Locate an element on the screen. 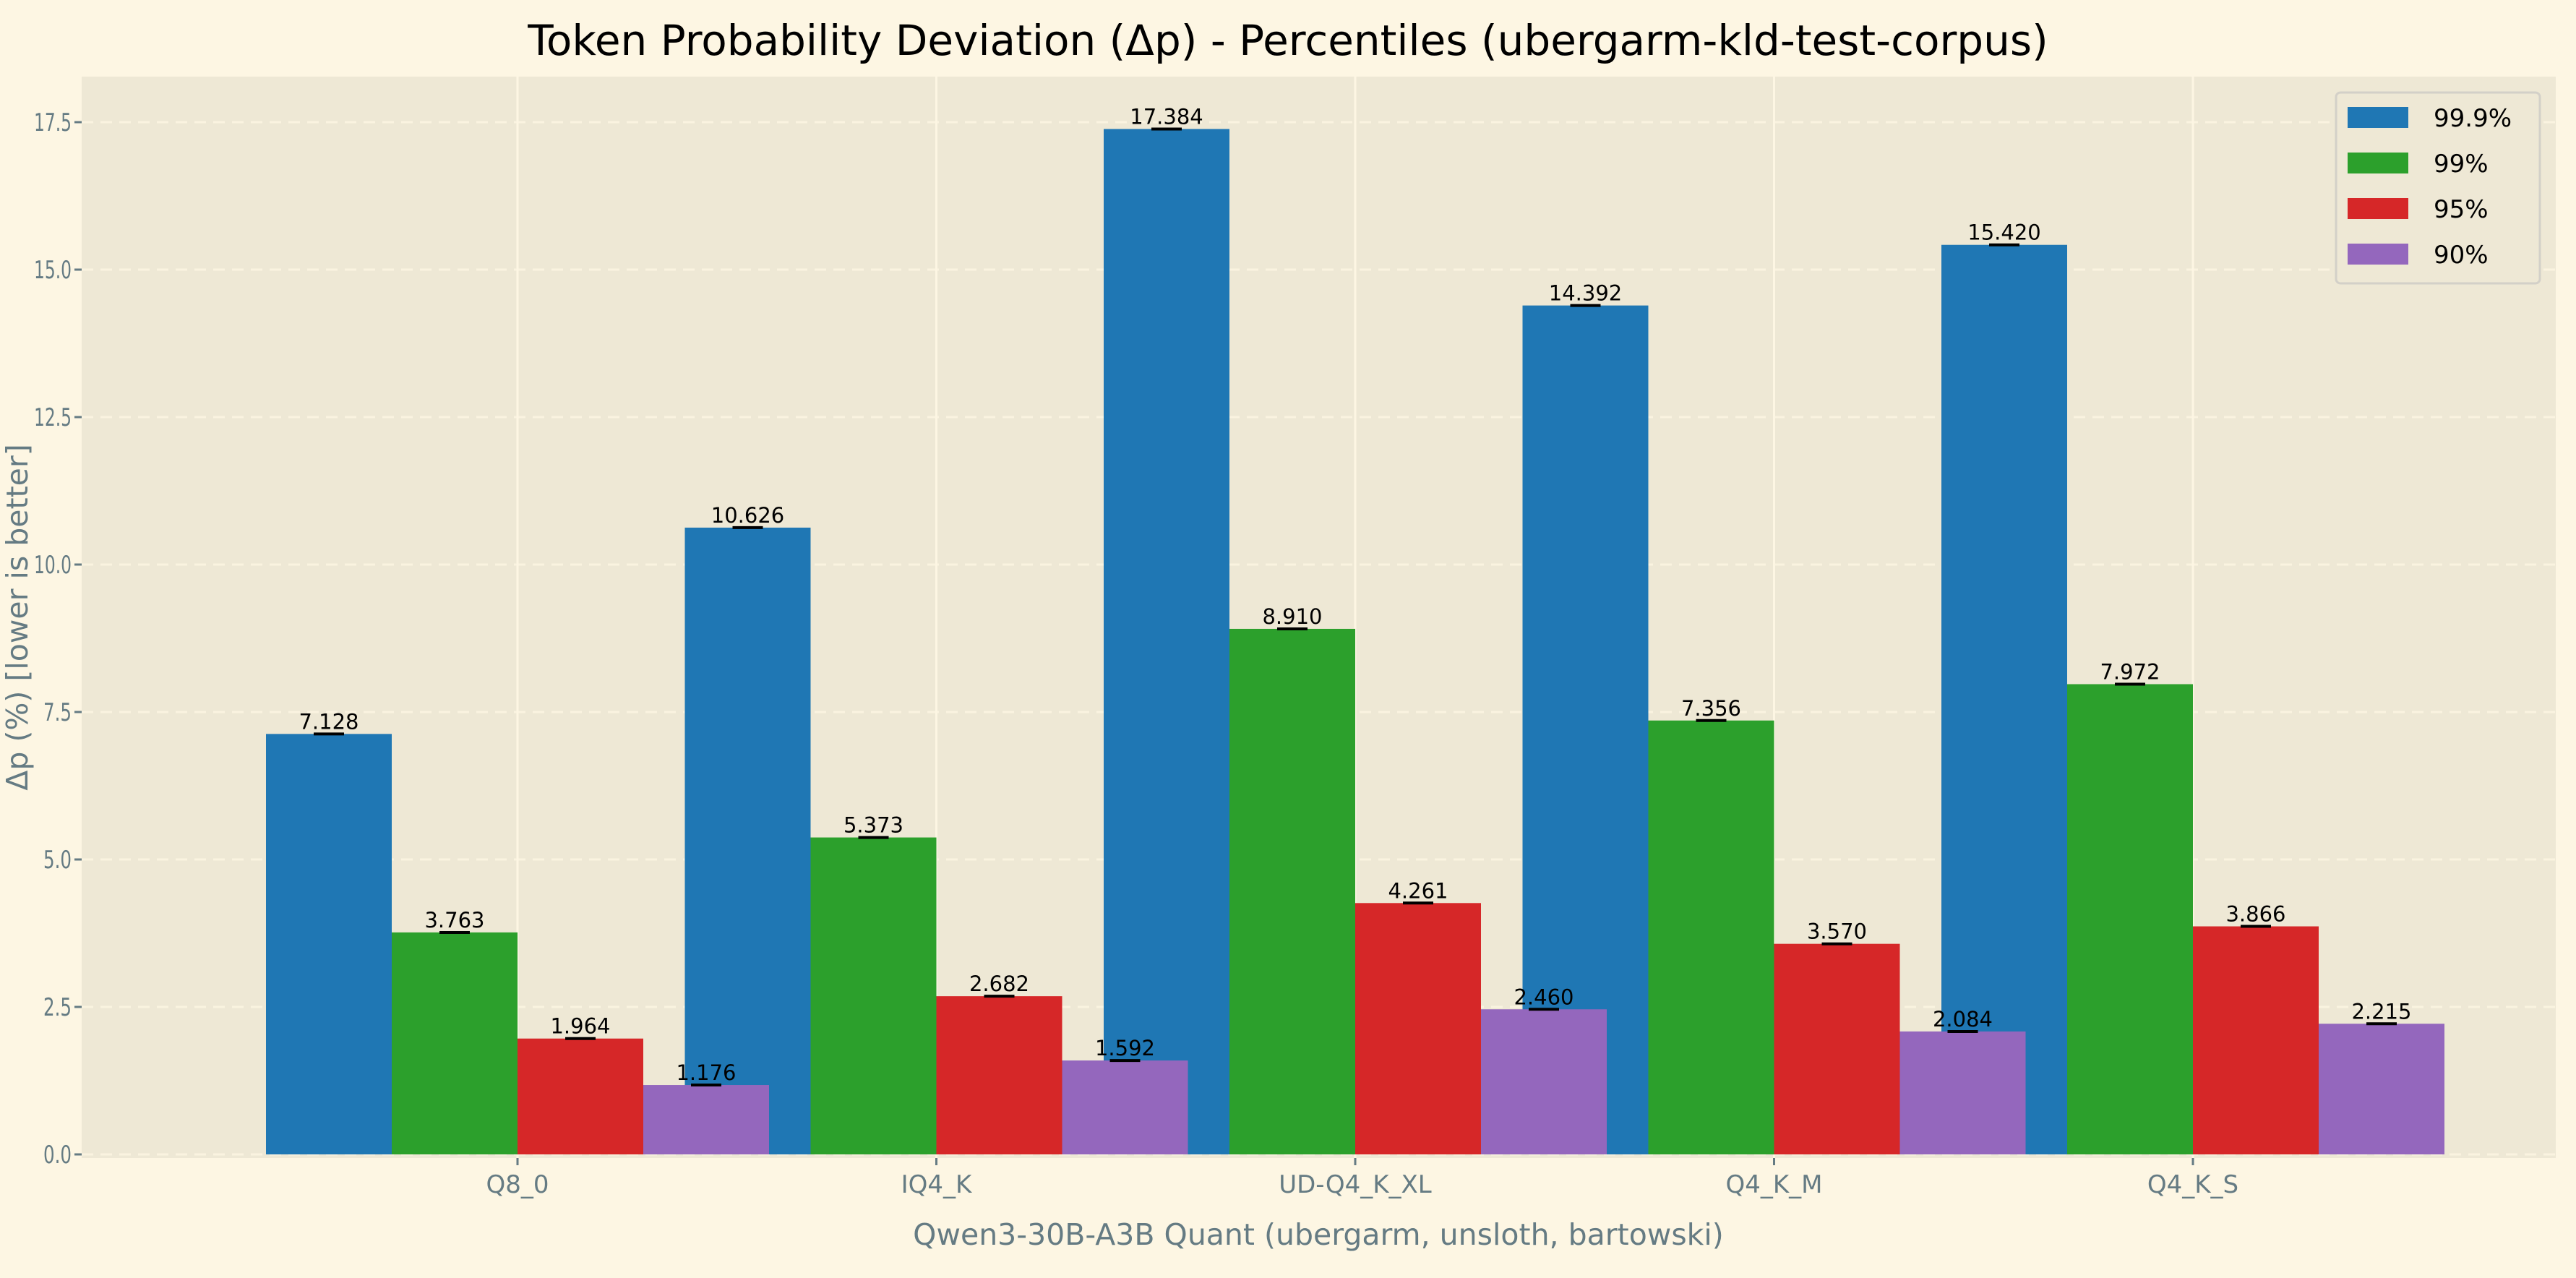 The width and height of the screenshot is (2576, 1278). legend-label: 99.9% is located at coordinates (2473, 118).